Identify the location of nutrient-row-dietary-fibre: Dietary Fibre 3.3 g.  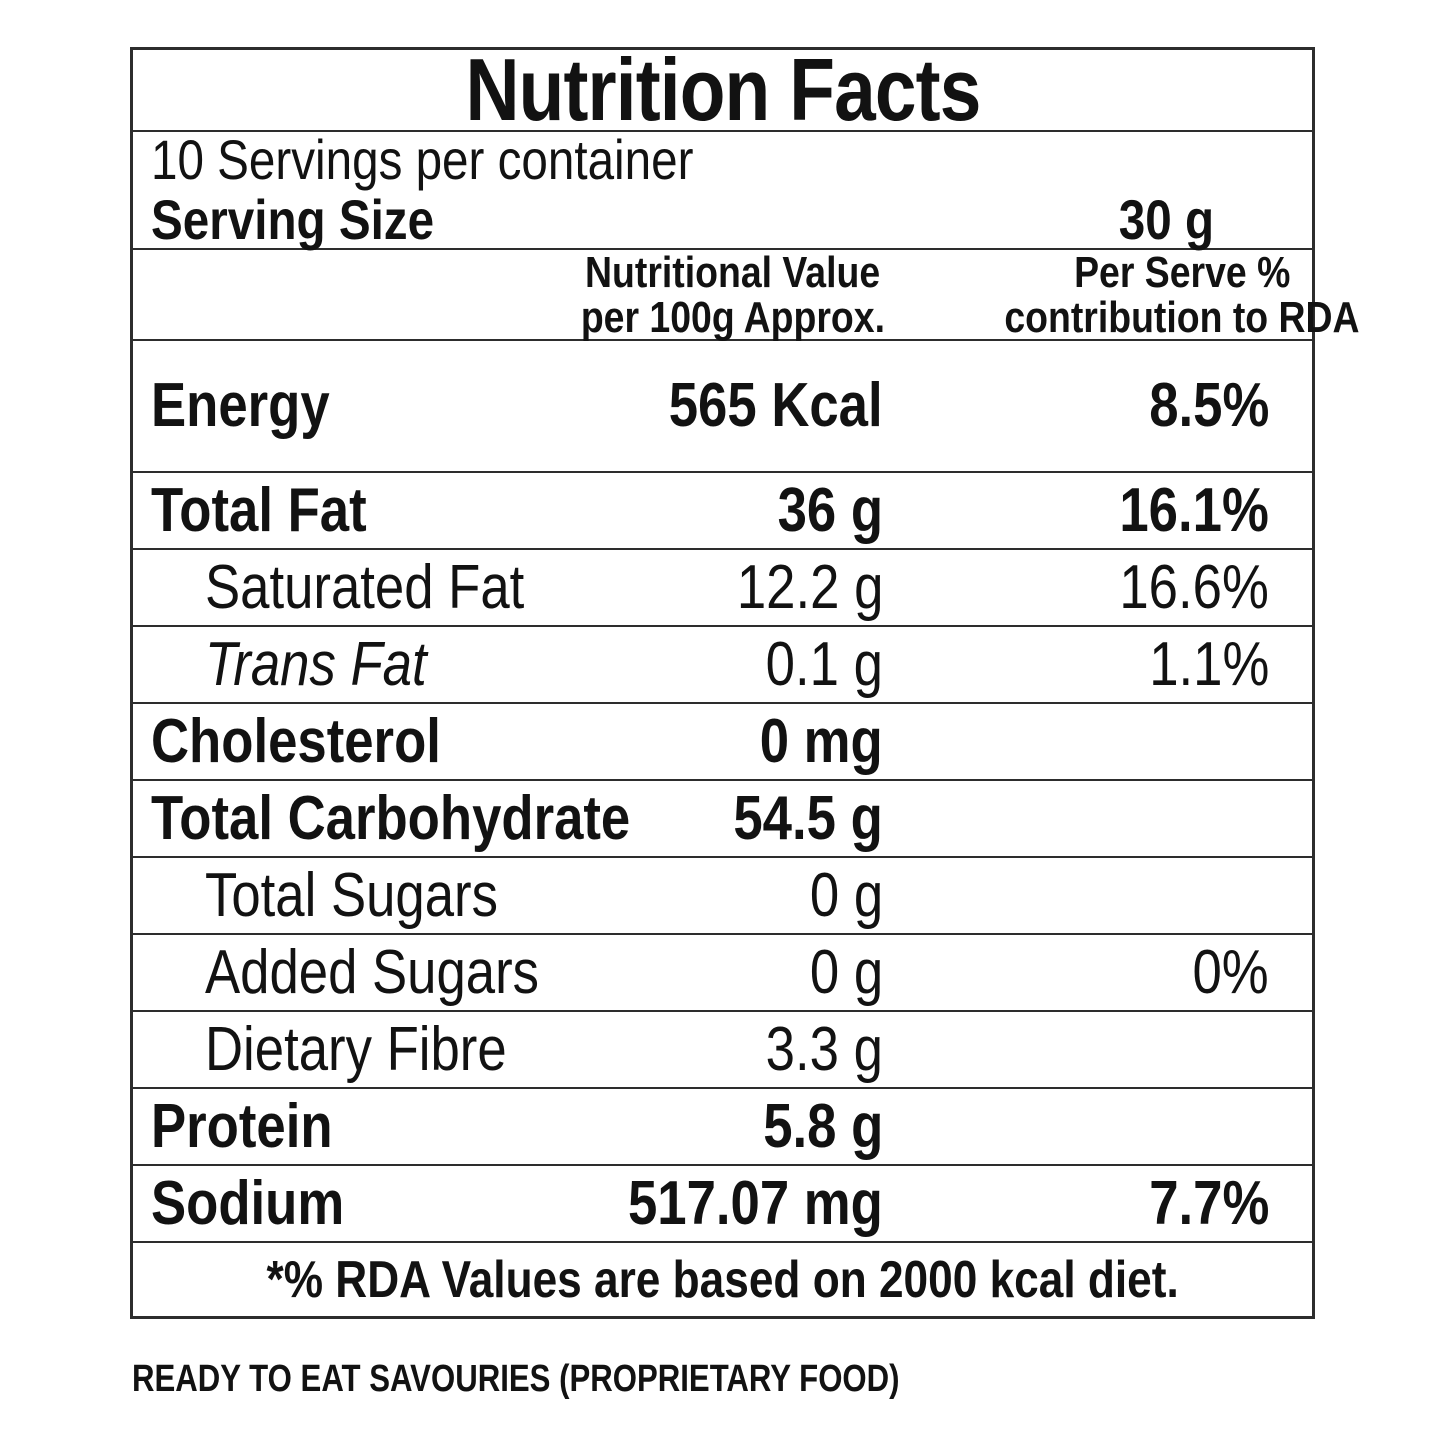
(722, 1048).